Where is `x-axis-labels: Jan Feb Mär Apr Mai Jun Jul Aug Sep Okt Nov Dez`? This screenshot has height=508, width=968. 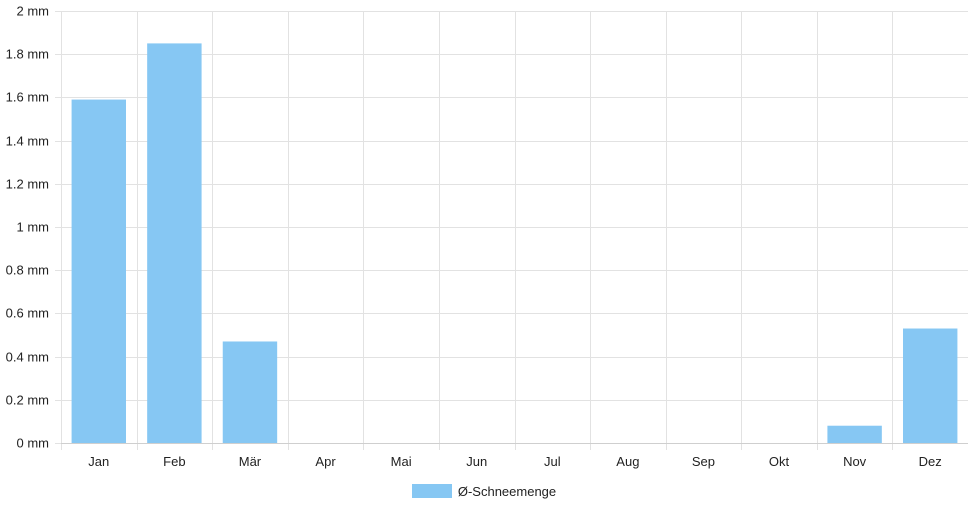 x-axis-labels: Jan Feb Mär Apr Mai Jun Jul Aug Sep Okt Nov Dez is located at coordinates (514, 461).